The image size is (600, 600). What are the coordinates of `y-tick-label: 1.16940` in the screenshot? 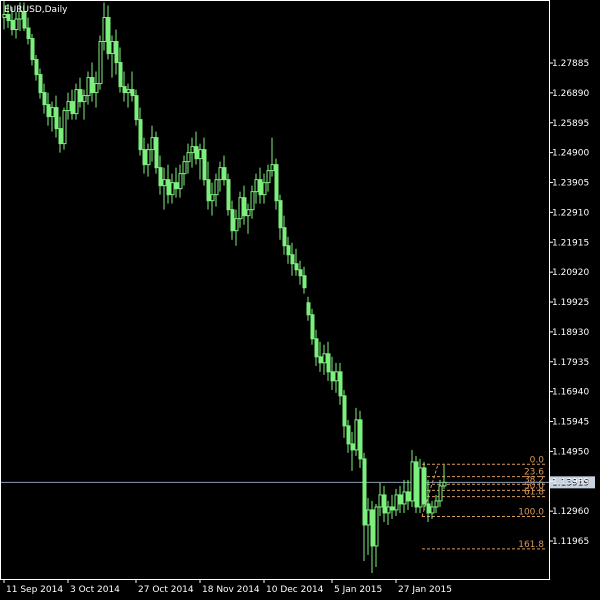 It's located at (570, 393).